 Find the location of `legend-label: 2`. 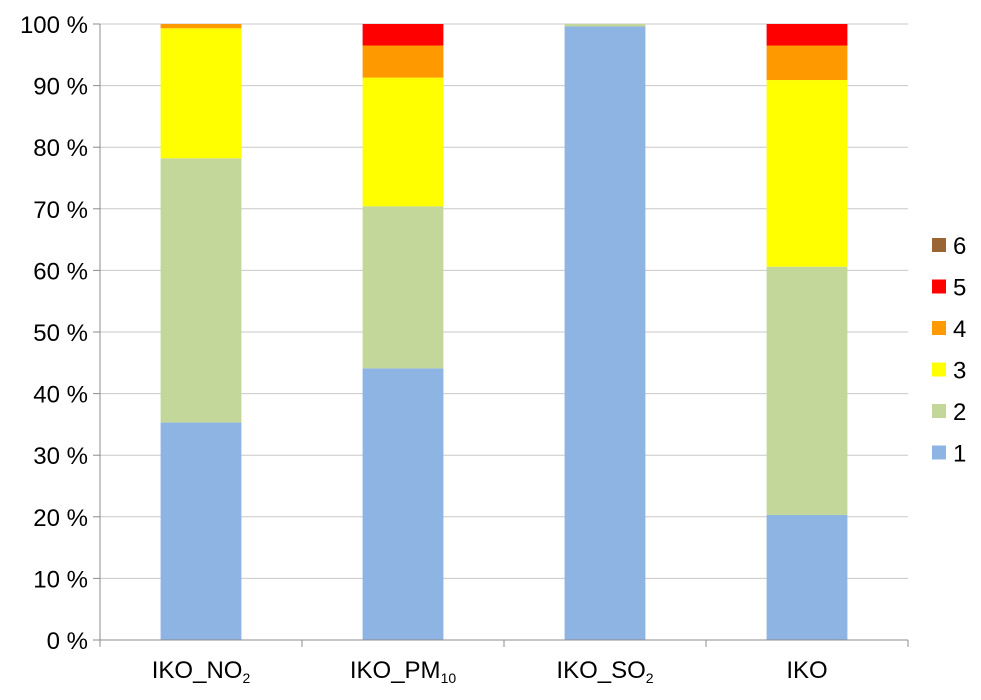

legend-label: 2 is located at coordinates (959, 412).